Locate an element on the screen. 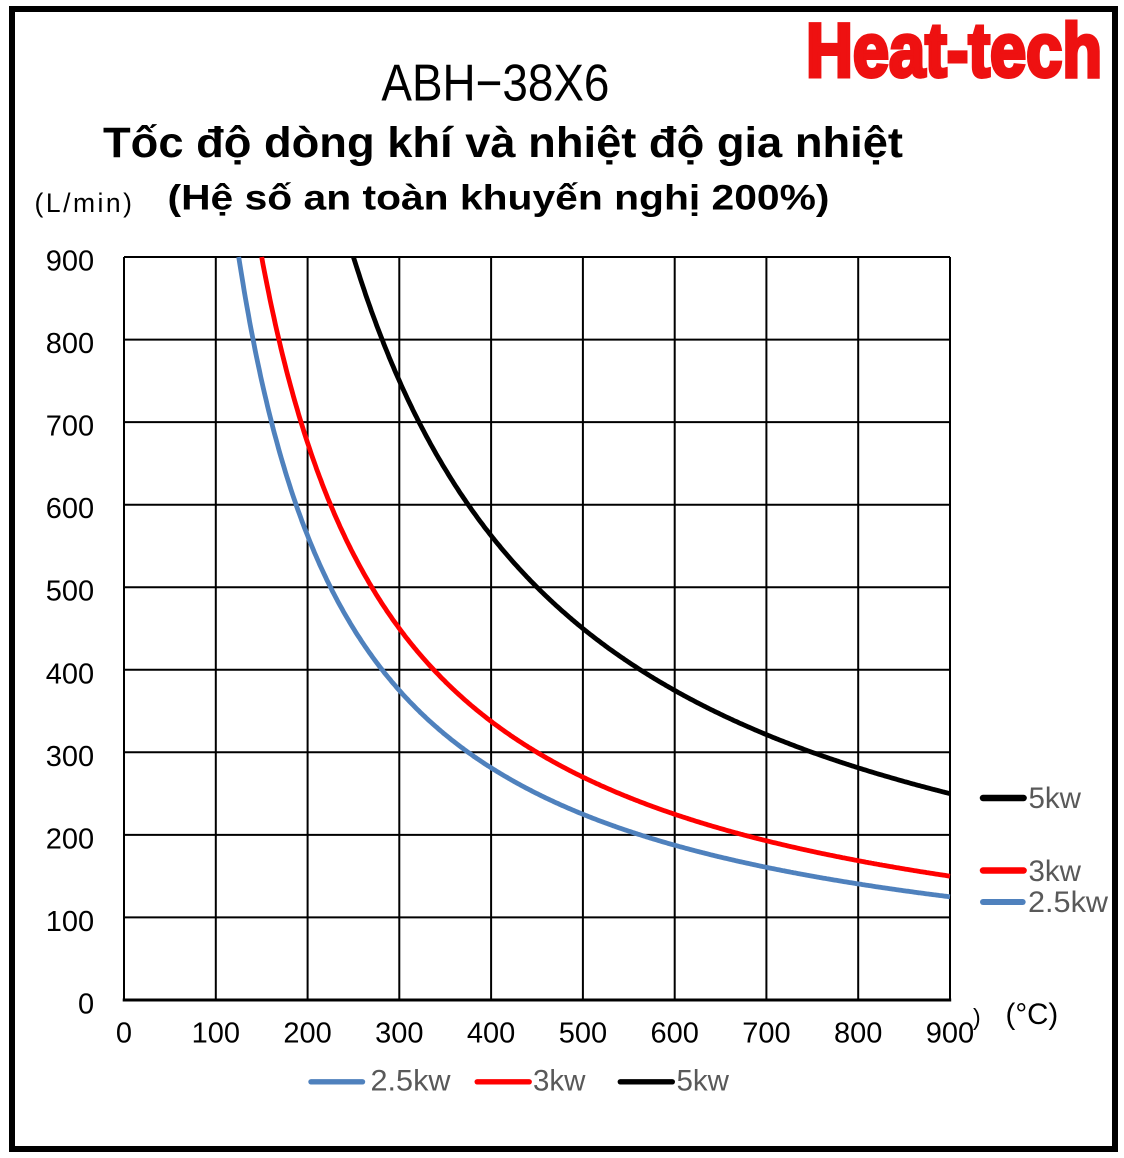  svg-text: Heat-tech is located at coordinates (954, 50).